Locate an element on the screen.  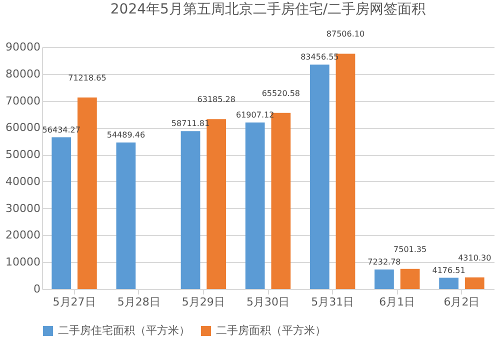
data-label: 87506.10 is located at coordinates (345, 34).